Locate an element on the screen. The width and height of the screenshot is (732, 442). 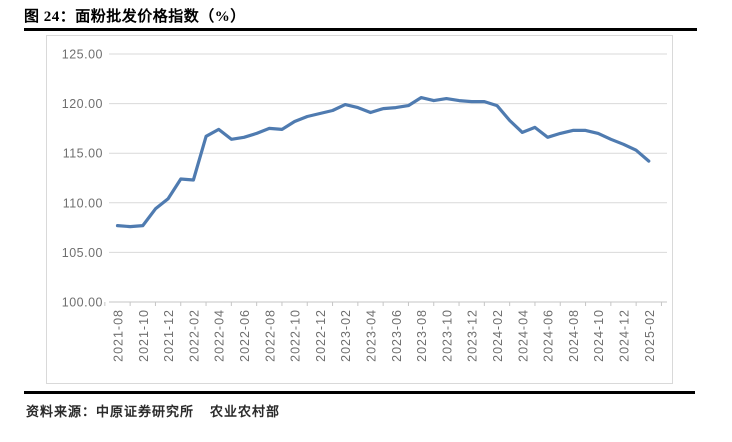
svg-text: 2024-10 is located at coordinates (599, 335).